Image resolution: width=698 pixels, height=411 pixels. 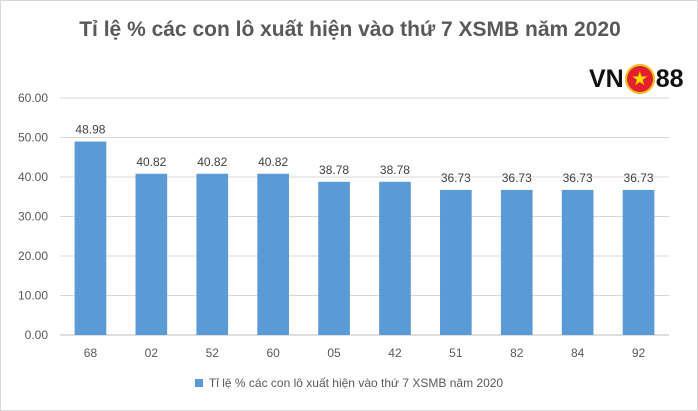 I want to click on y-tick-label: 0.00, so click(x=37, y=335).